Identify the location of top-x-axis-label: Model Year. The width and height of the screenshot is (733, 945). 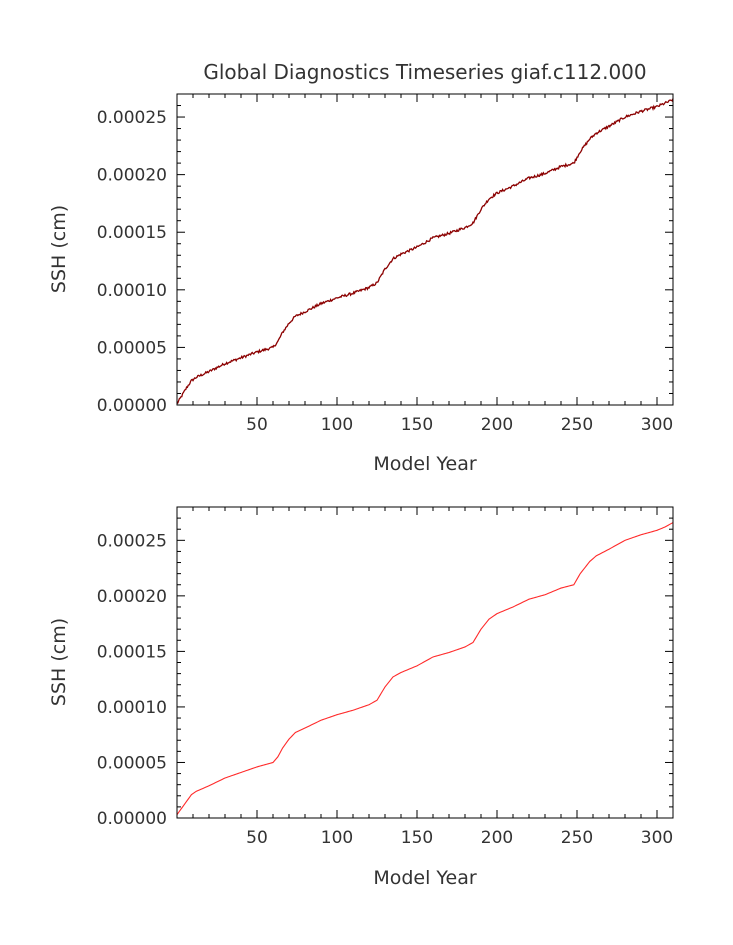
(425, 464).